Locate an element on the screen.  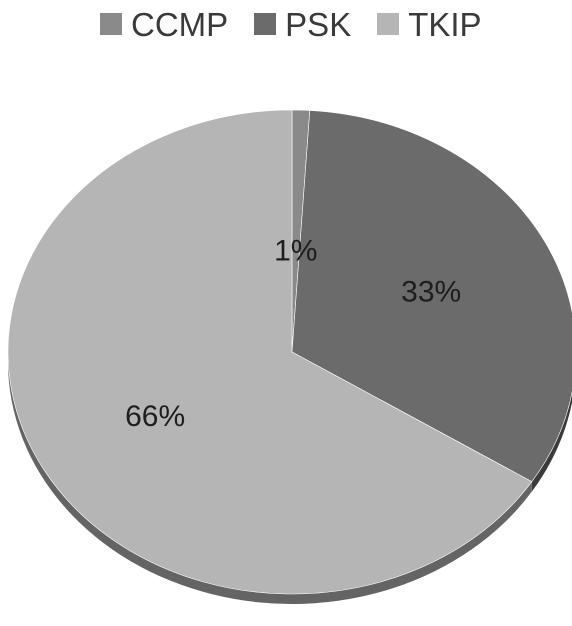
legend-swatch-ccmp is located at coordinates (111, 24).